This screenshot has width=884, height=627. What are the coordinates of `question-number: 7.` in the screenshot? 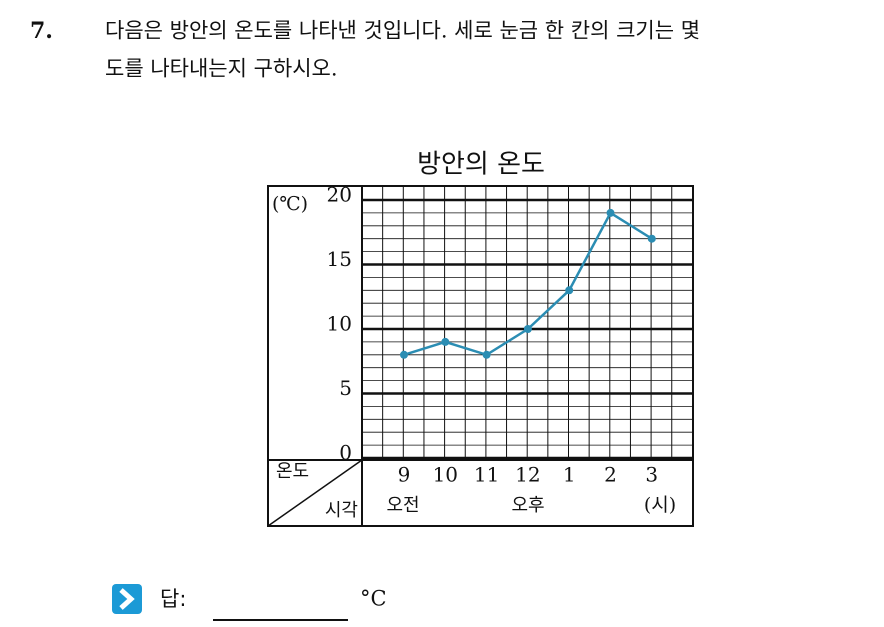 It's located at (41, 31).